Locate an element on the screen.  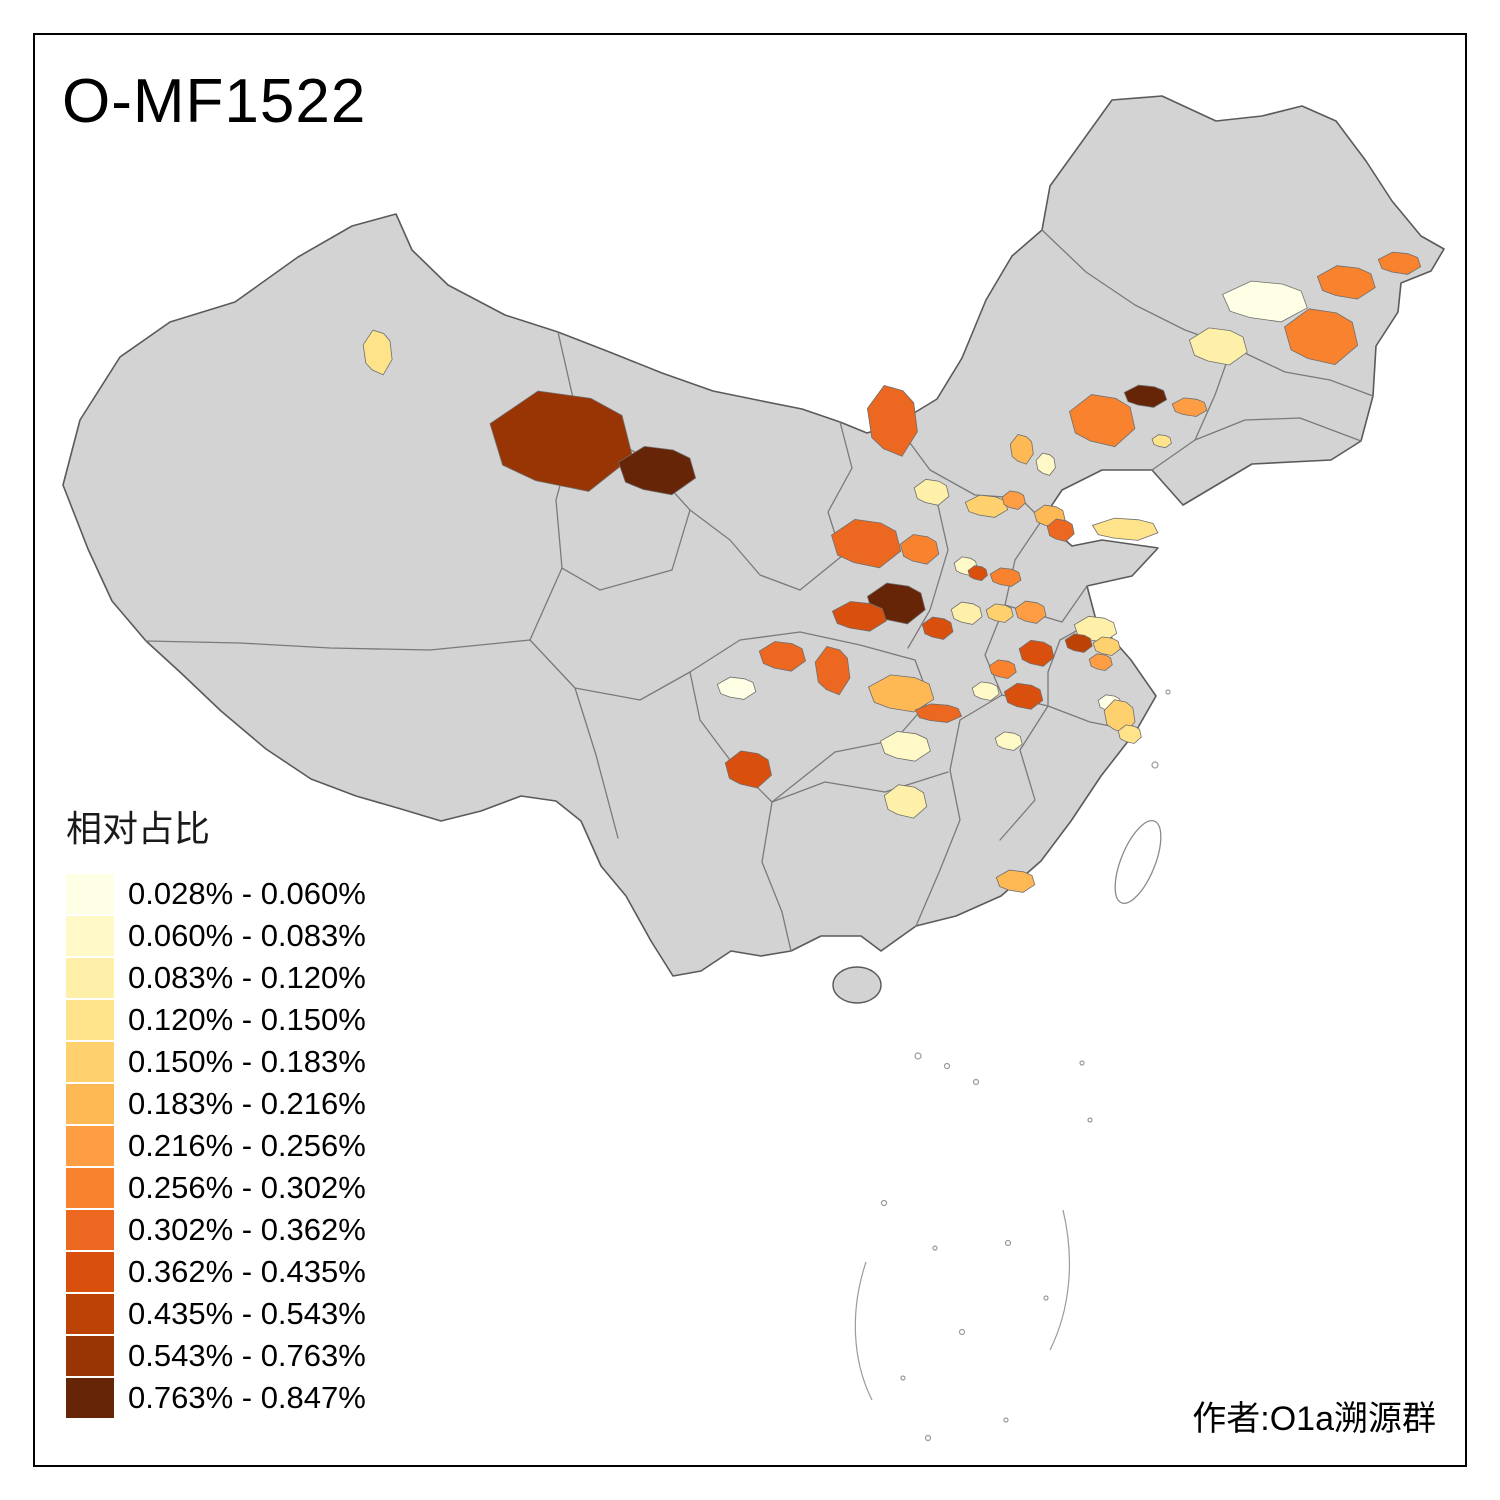
legend-label: 0.183% - 0.216% is located at coordinates (247, 1103).